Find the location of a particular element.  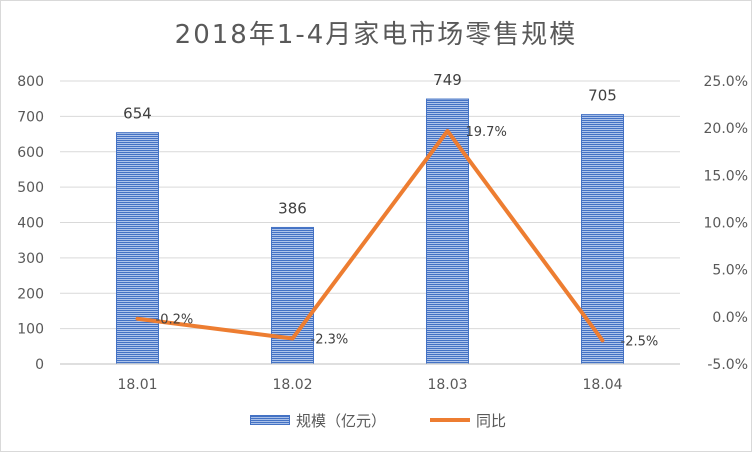

legend-item-line: 同比 is located at coordinates (468, 420).